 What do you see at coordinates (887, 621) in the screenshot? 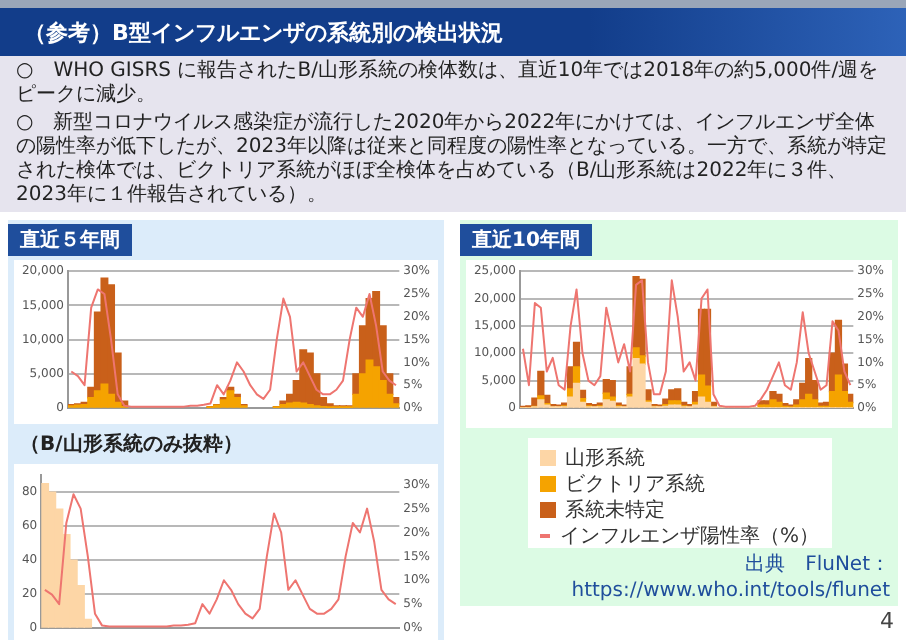
I see `text: 4` at bounding box center [887, 621].